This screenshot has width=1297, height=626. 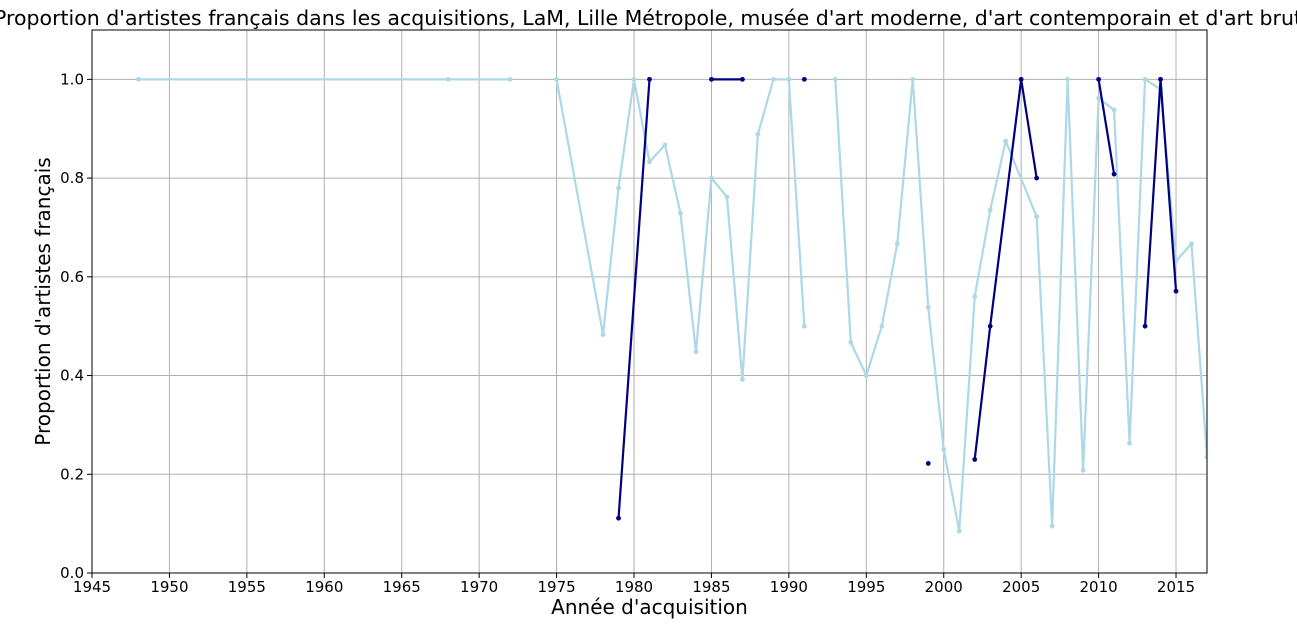 What do you see at coordinates (402, 587) in the screenshot?
I see `x-tick-label: 1965` at bounding box center [402, 587].